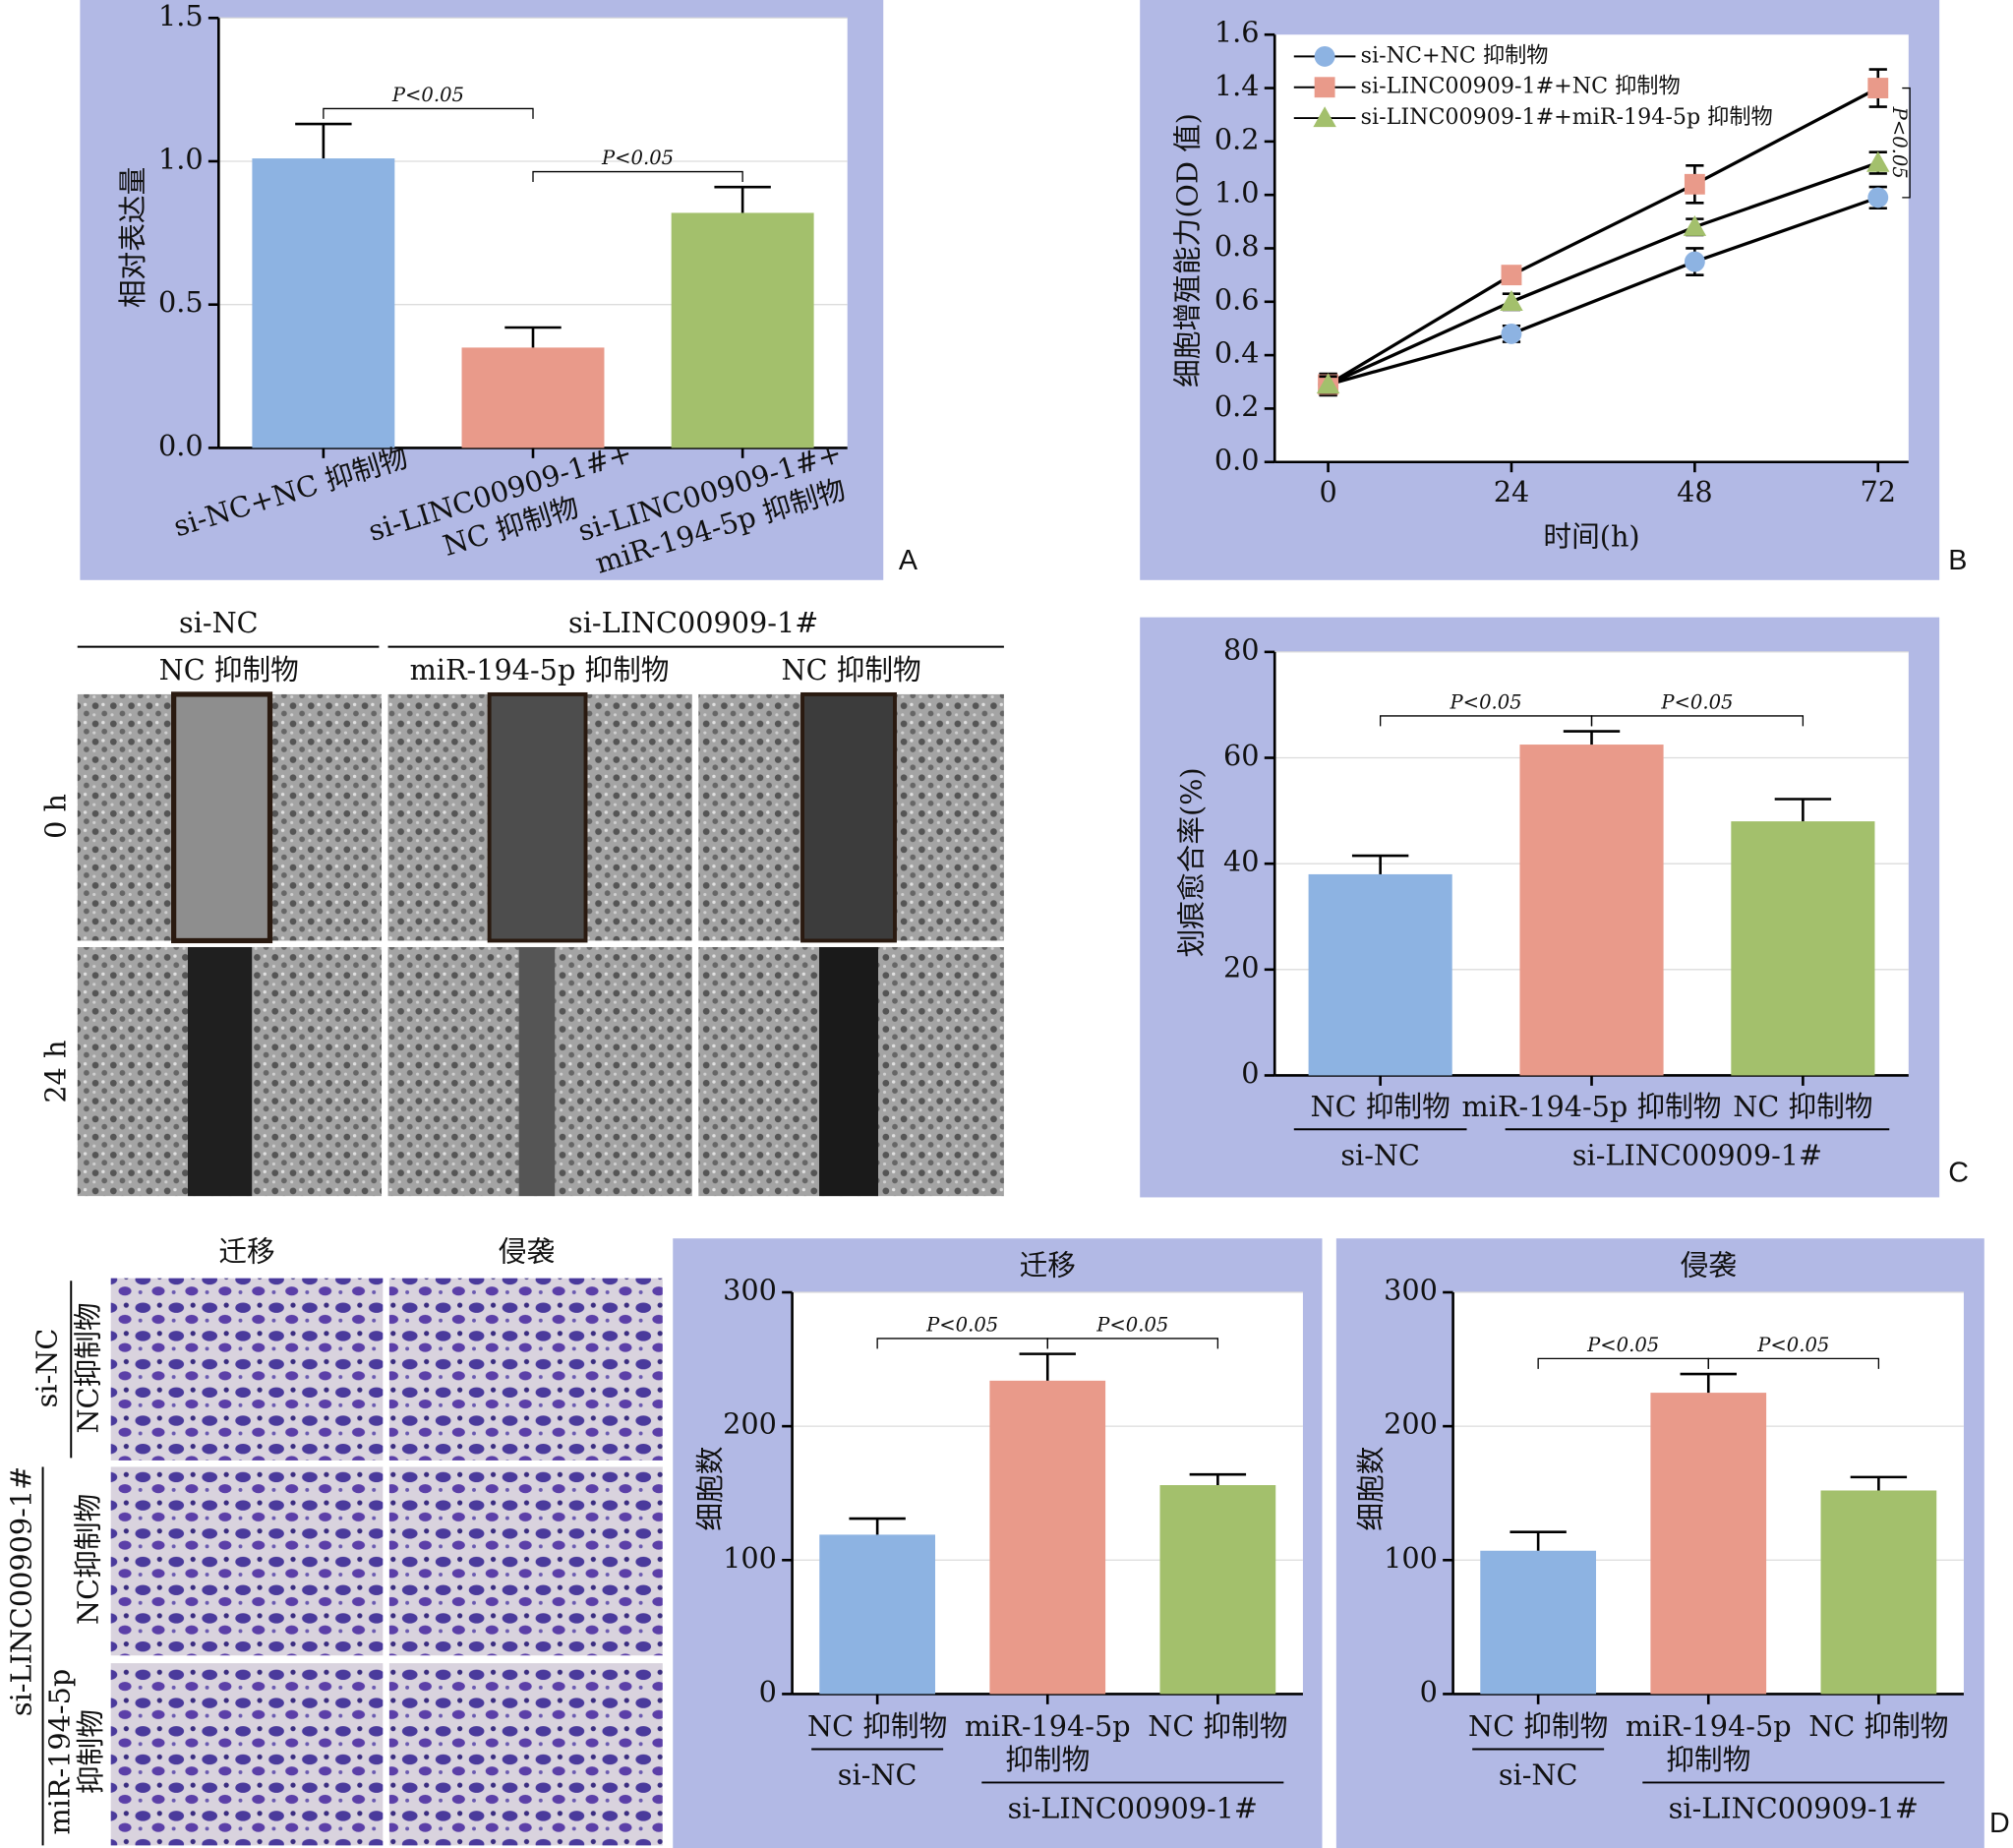 This screenshot has width=2013, height=1848. What do you see at coordinates (60, 1752) in the screenshot?
I see `row-label: miR-194-5p` at bounding box center [60, 1752].